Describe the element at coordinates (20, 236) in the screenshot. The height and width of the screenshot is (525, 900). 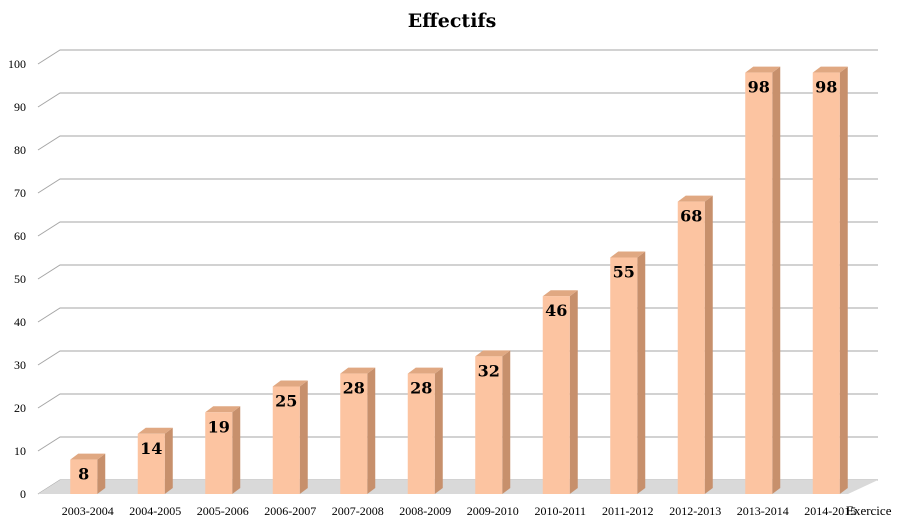
I see `y-tick-label: 60` at that location.